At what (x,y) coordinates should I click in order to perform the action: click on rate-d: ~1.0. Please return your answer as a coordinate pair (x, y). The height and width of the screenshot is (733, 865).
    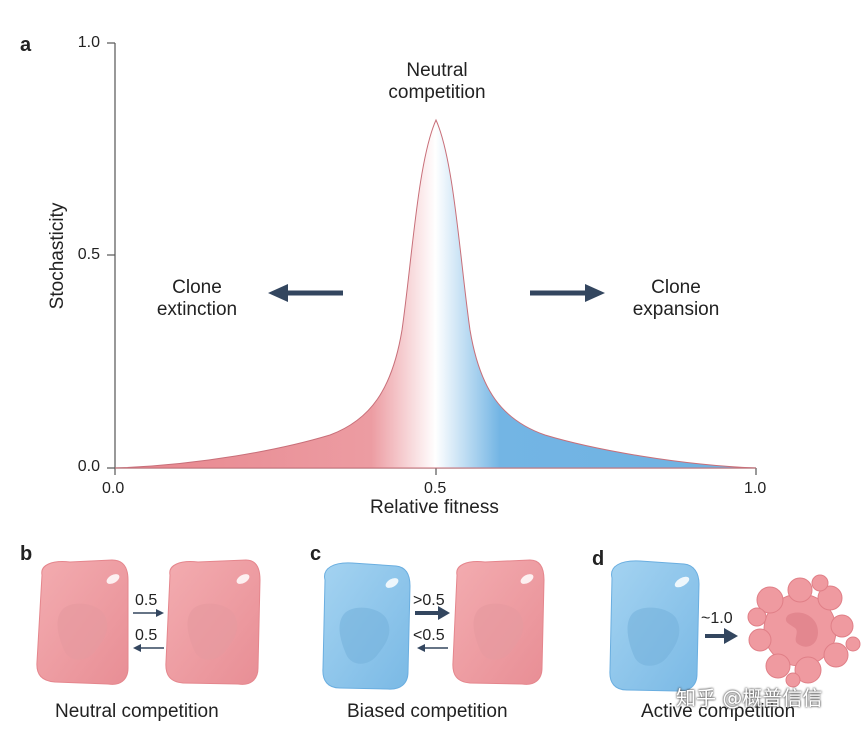
    Looking at the image, I should click on (717, 618).